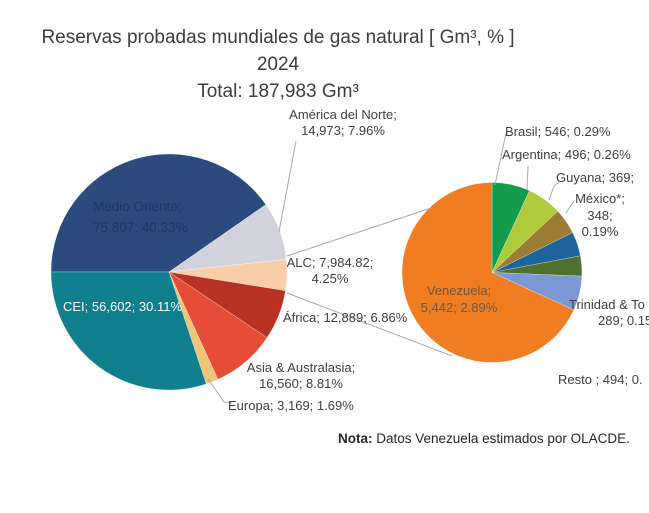  I want to click on slice-medio-oriente, so click(158, 213).